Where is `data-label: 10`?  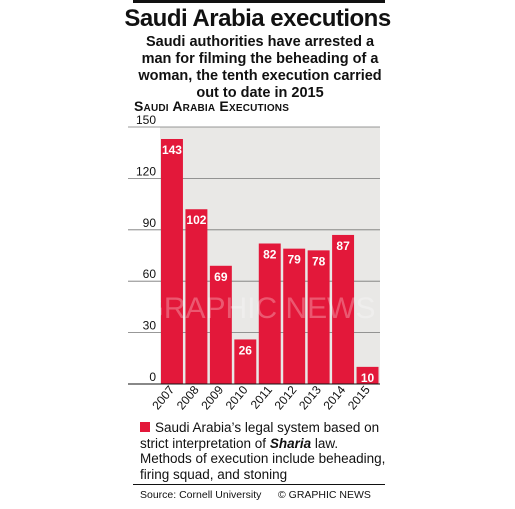
data-label: 10 is located at coordinates (368, 378).